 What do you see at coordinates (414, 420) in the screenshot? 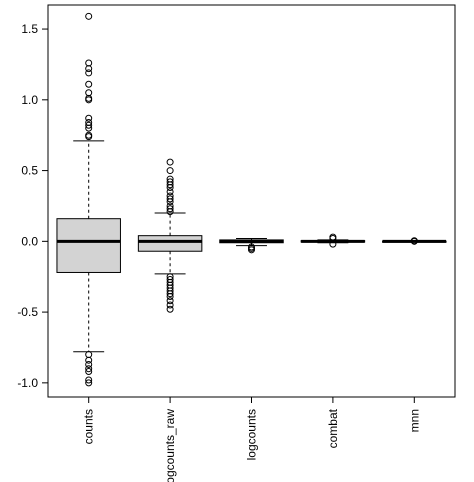
I see `x-tick-label: mnn` at bounding box center [414, 420].